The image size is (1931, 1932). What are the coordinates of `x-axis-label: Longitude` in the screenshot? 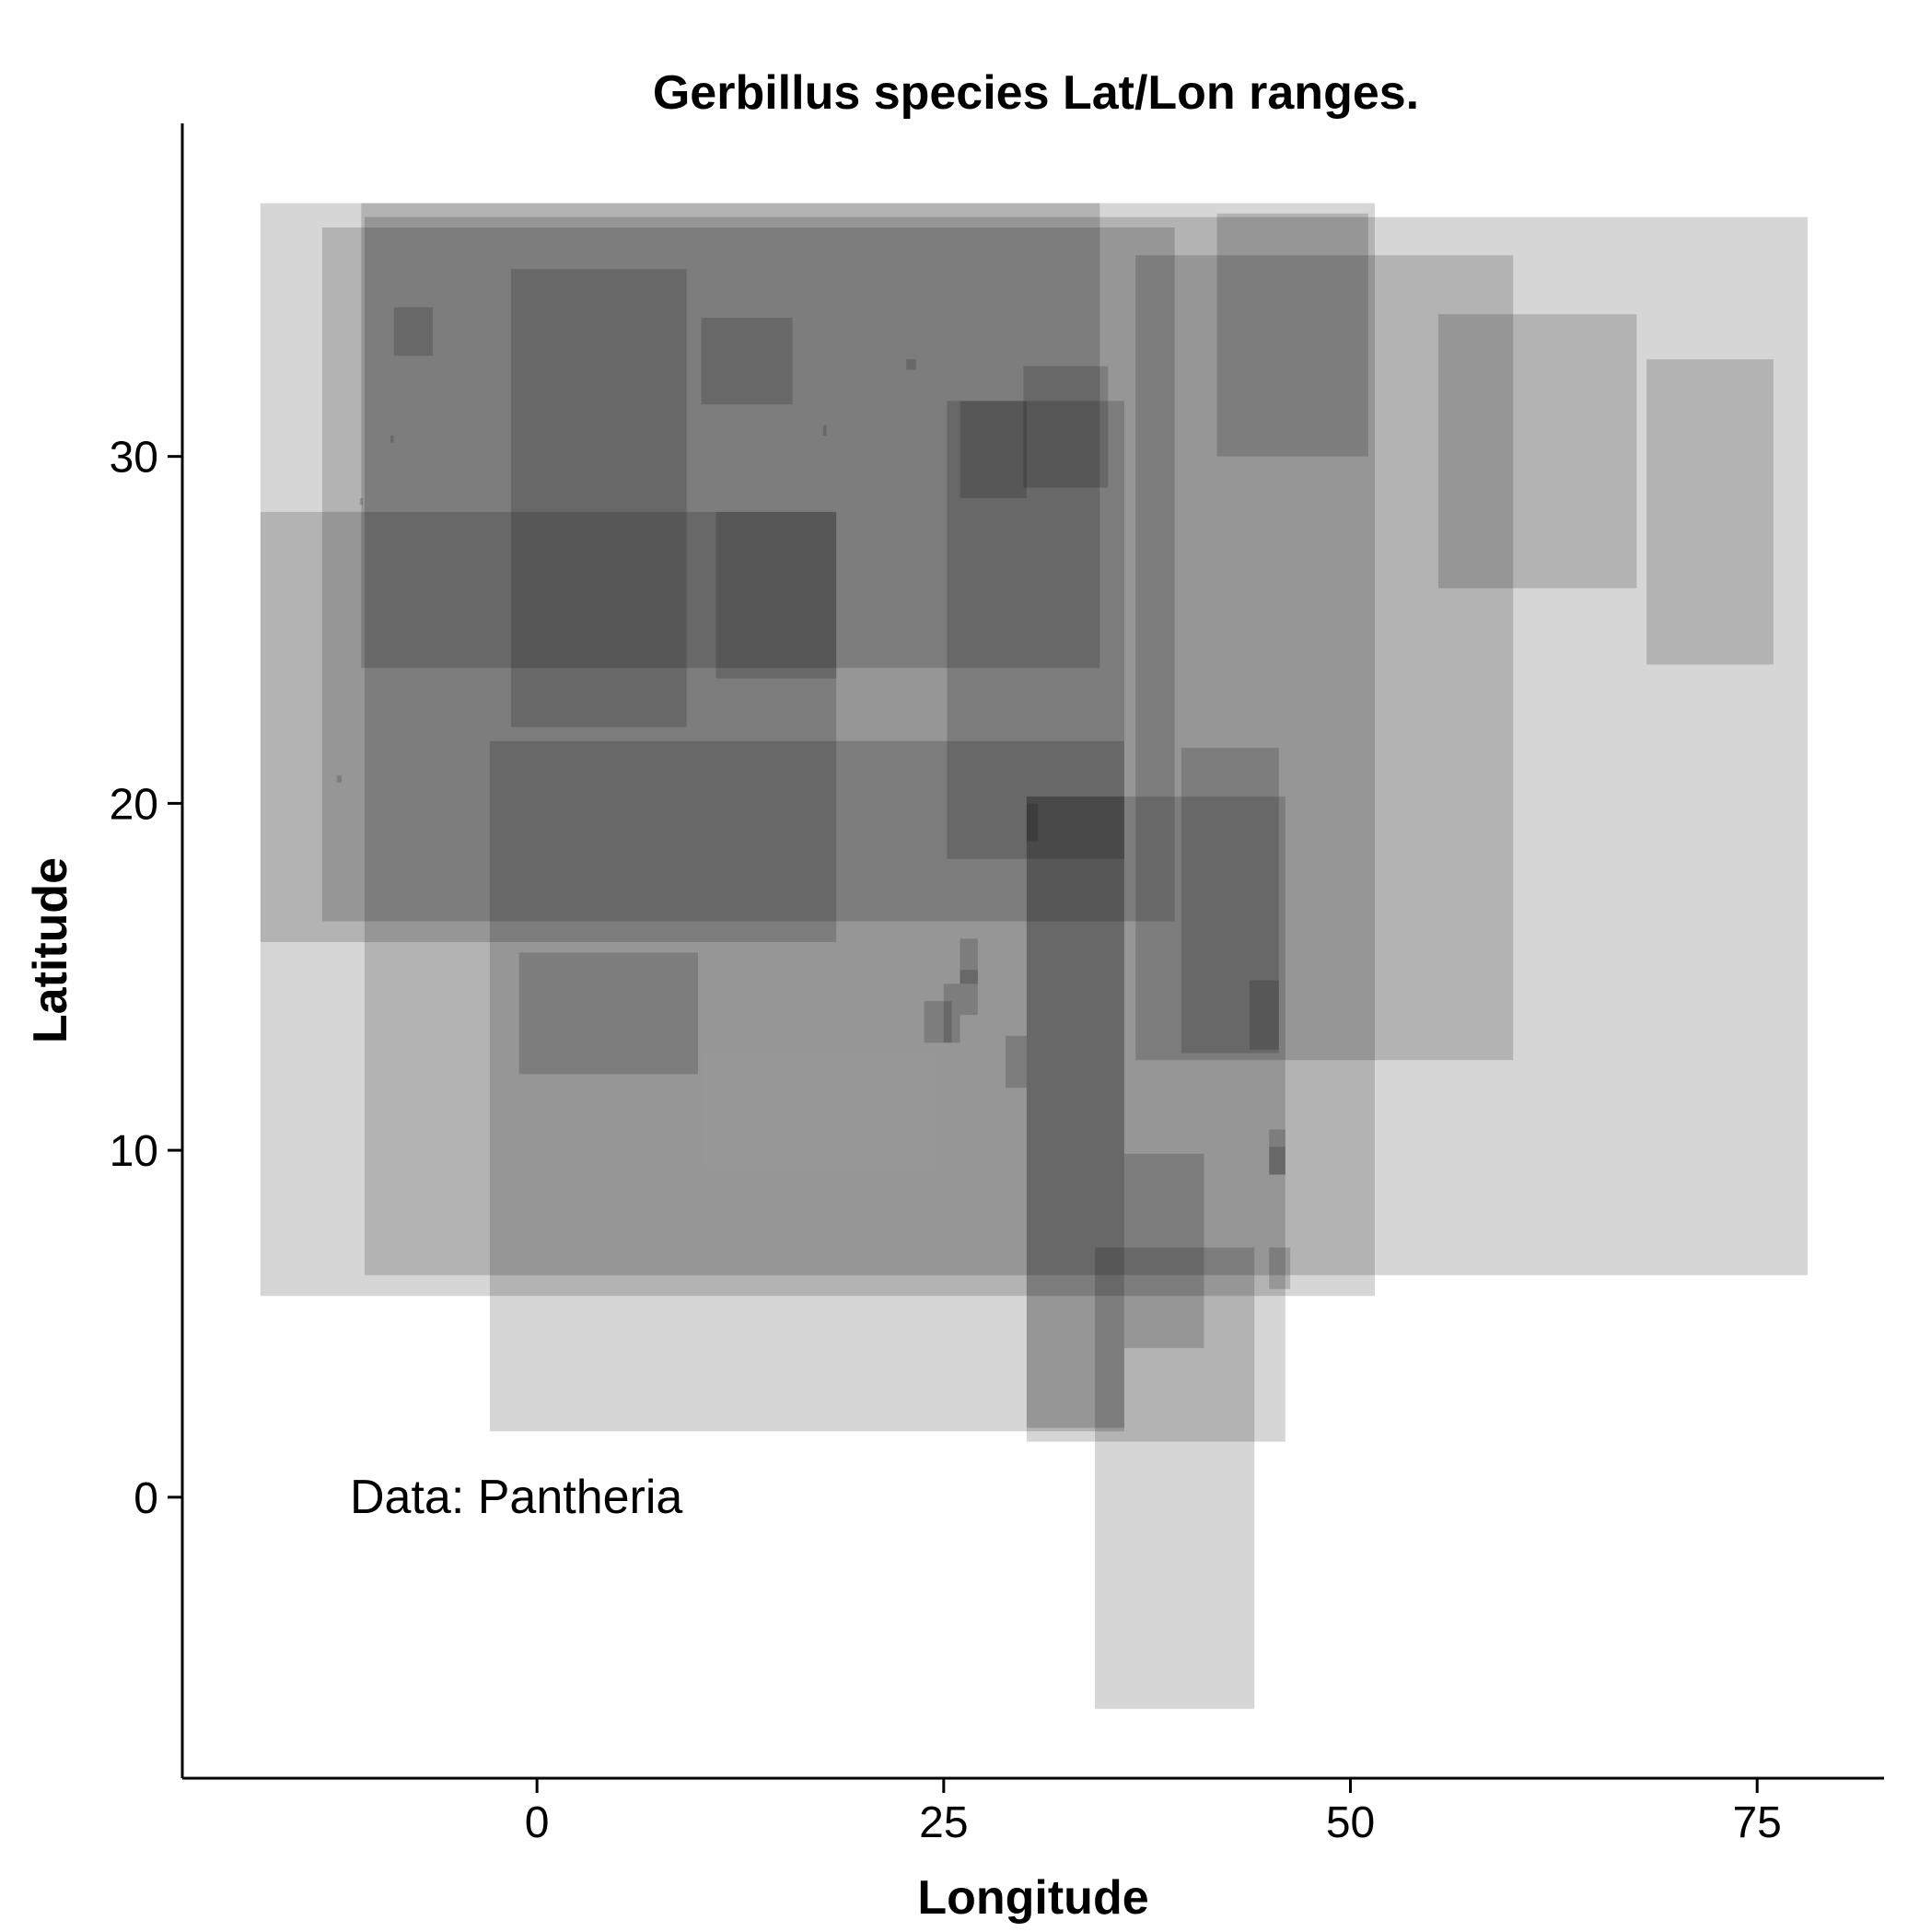 It's located at (1032, 1898).